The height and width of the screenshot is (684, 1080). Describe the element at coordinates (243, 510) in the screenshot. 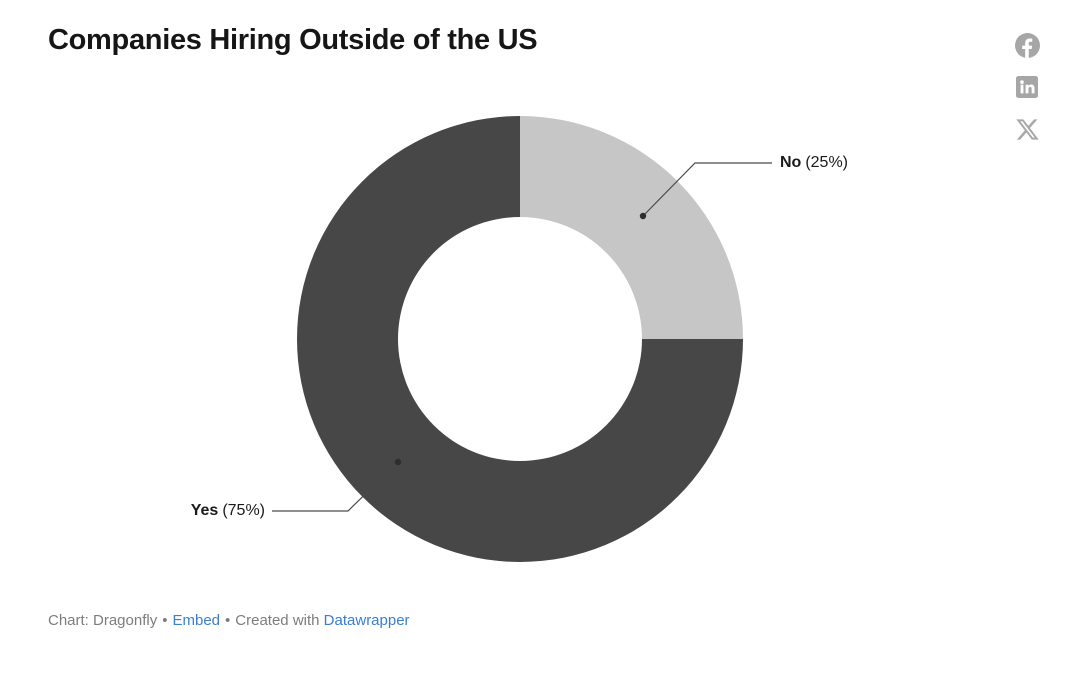

I see `slice-label-yes-value: (75%)` at that location.